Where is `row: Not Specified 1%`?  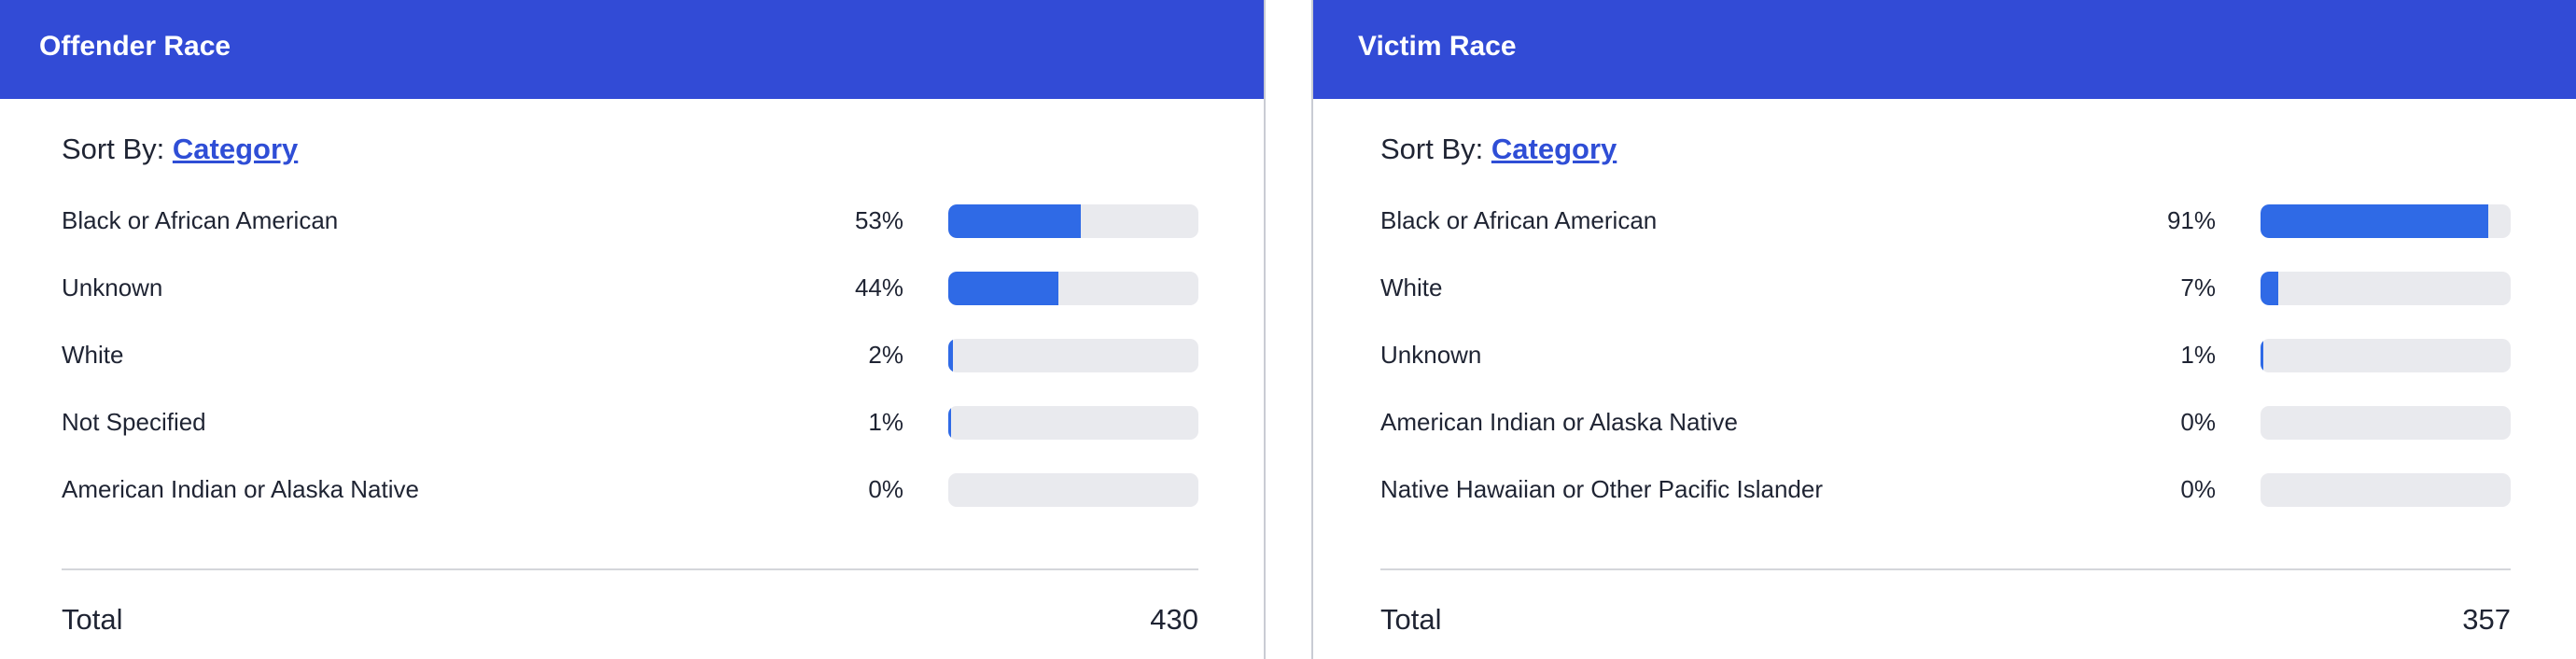 row: Not Specified 1% is located at coordinates (630, 423).